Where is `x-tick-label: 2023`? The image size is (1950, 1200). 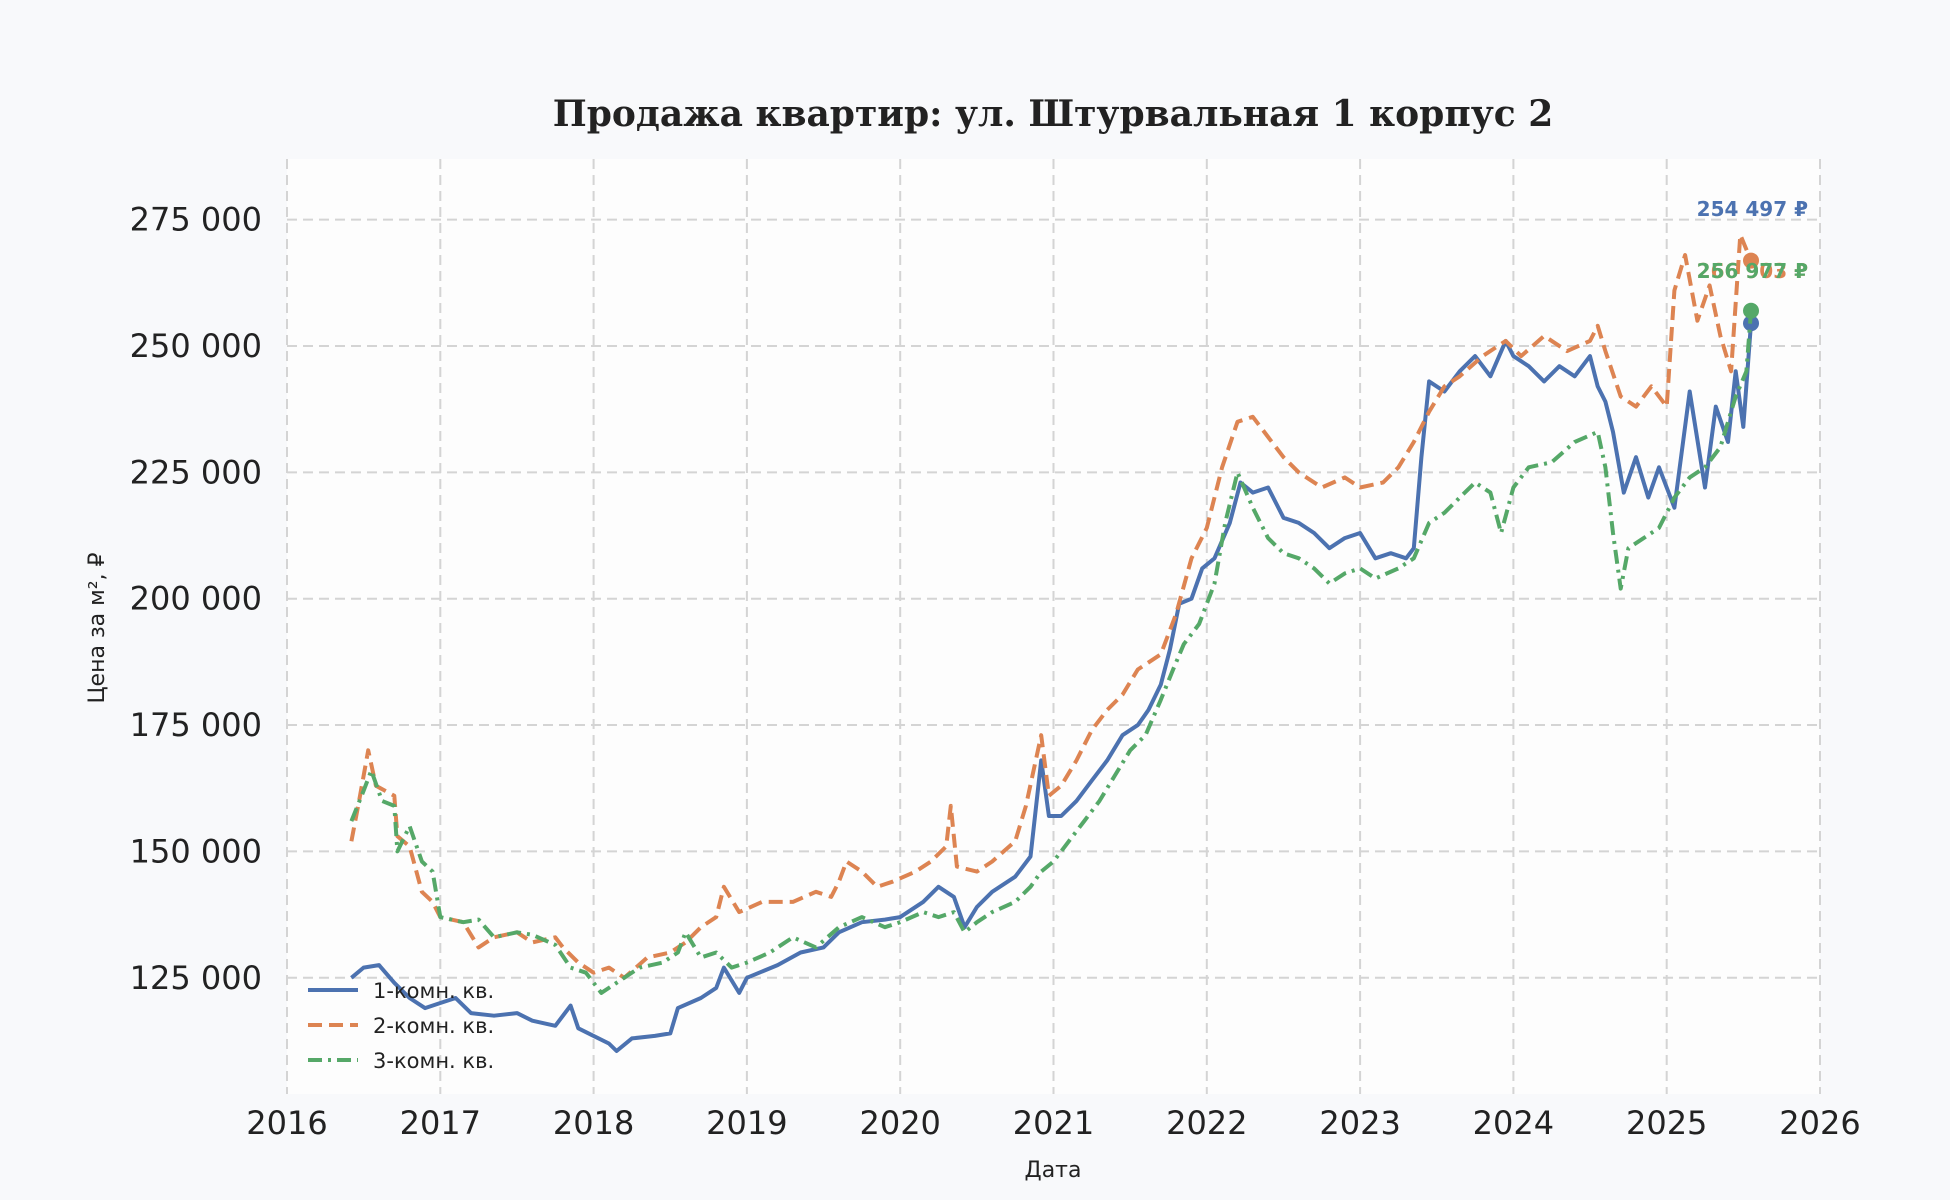
x-tick-label: 2023 is located at coordinates (1359, 1123).